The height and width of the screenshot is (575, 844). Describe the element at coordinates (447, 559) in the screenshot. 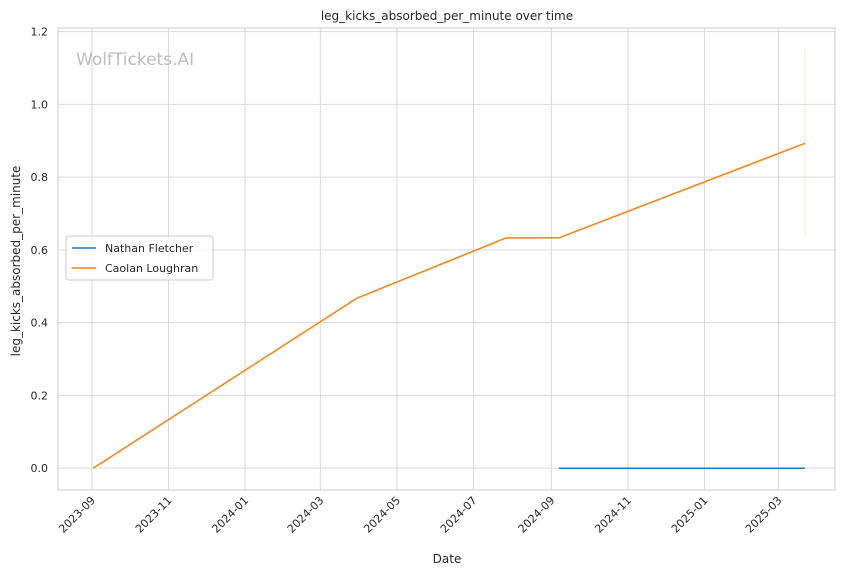

I see `x-axis-label: Date` at that location.